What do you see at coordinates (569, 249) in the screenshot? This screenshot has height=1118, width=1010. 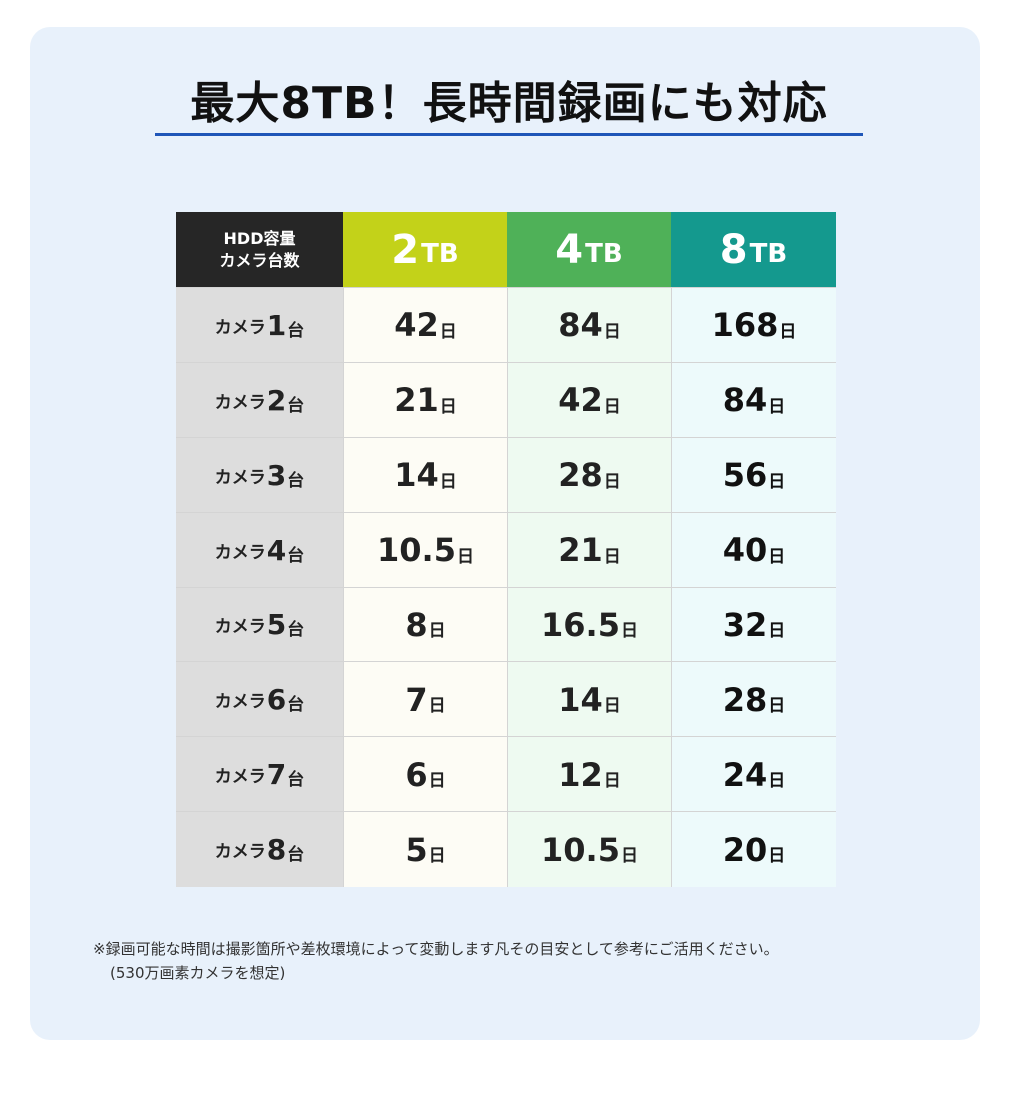 I see `header-col-number: 4` at bounding box center [569, 249].